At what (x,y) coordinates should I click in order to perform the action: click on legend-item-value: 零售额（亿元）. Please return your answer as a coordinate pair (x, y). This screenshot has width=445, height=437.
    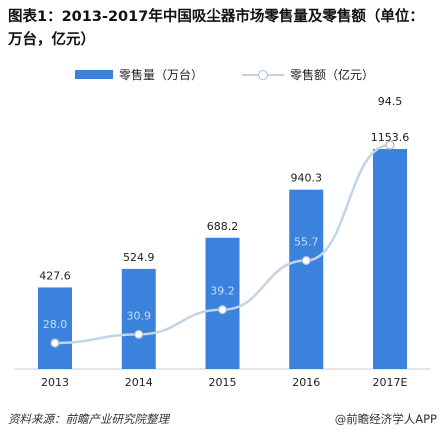
    Looking at the image, I should click on (308, 74).